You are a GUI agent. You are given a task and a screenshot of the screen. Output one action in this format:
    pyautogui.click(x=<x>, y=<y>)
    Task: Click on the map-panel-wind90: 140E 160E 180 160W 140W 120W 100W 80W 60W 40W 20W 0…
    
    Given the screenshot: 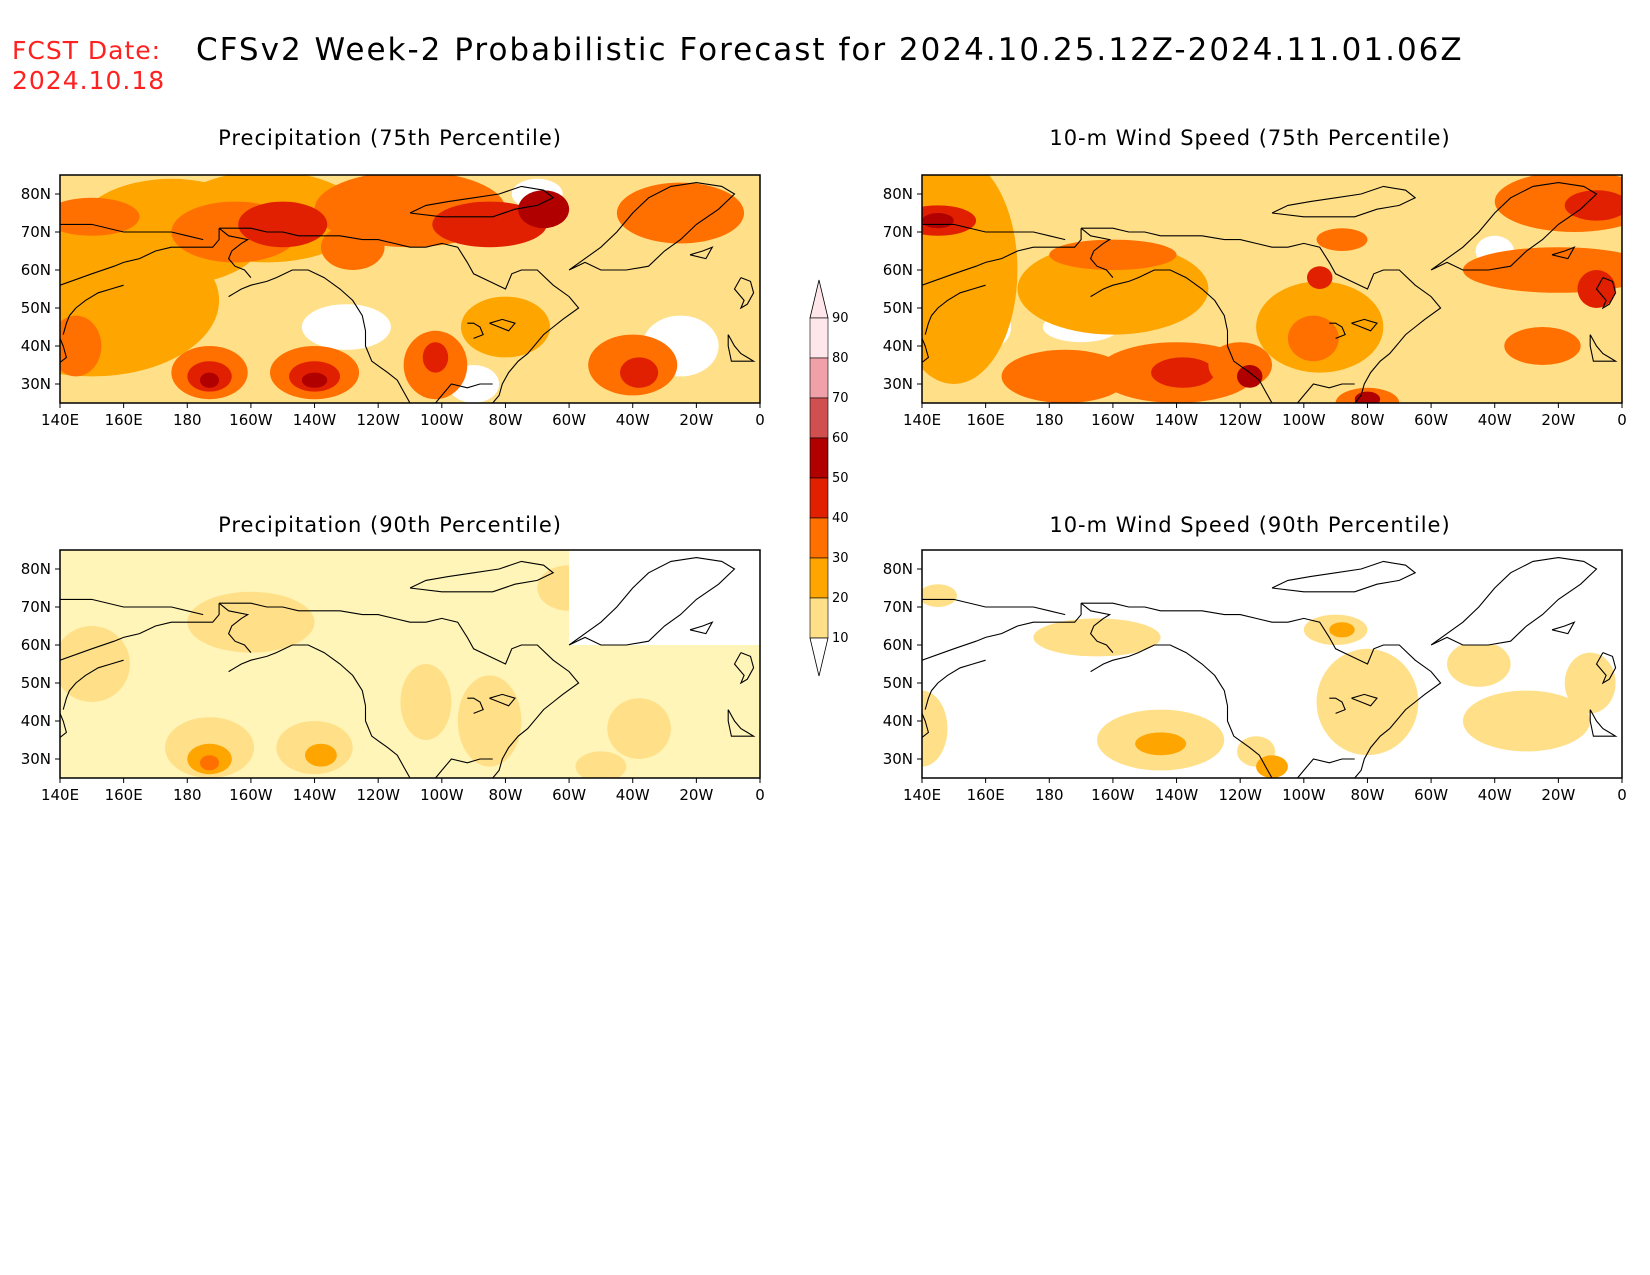 What is the action you would take?
    pyautogui.click(x=1255, y=676)
    